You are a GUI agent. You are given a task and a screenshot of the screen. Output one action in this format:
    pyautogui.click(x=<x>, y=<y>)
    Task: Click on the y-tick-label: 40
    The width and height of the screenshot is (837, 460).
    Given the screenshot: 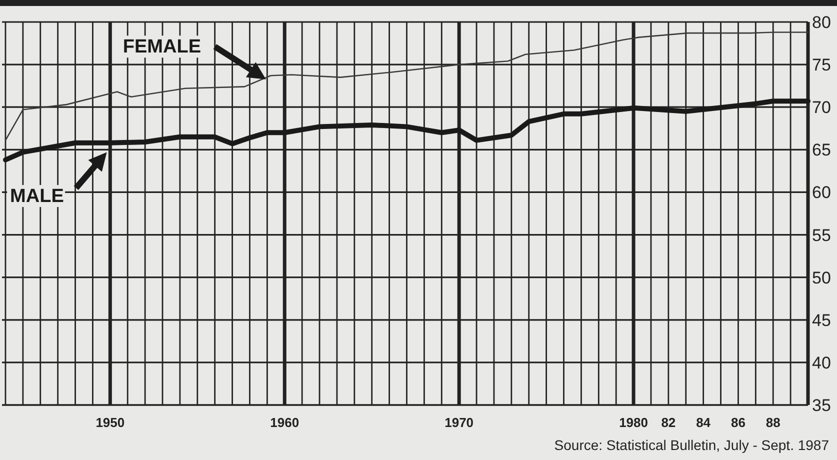 What is the action you would take?
    pyautogui.click(x=821, y=362)
    